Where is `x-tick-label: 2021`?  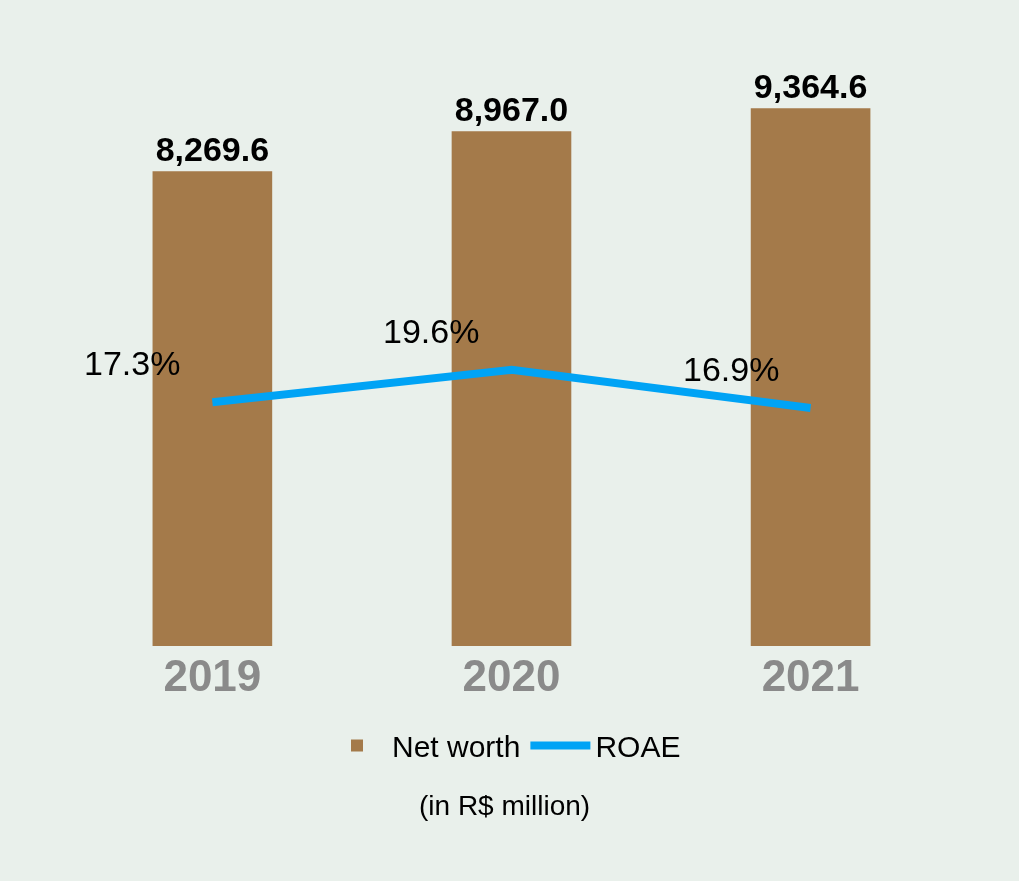 x-tick-label: 2021 is located at coordinates (810, 675).